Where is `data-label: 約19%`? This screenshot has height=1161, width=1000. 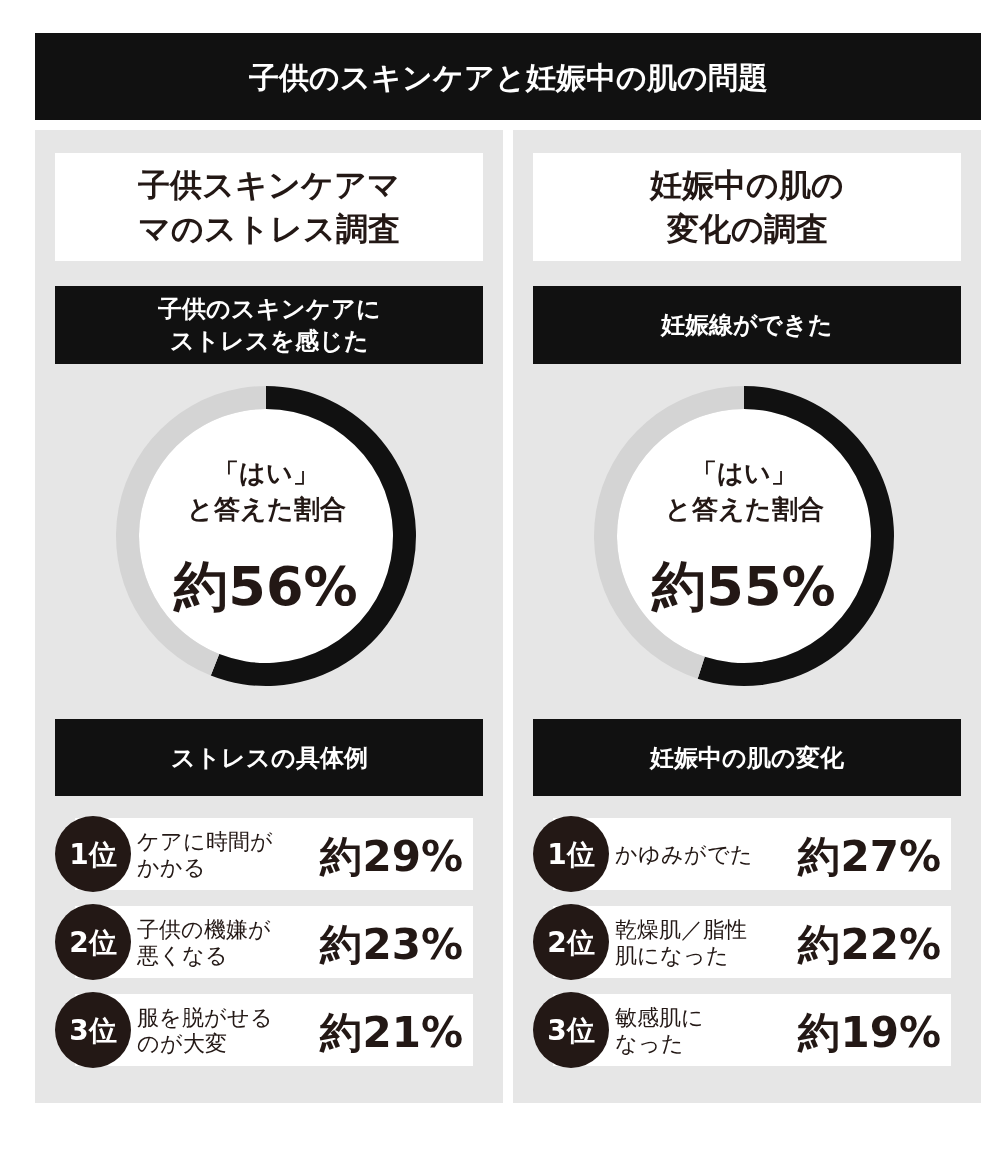
data-label: 約19% is located at coordinates (869, 1032).